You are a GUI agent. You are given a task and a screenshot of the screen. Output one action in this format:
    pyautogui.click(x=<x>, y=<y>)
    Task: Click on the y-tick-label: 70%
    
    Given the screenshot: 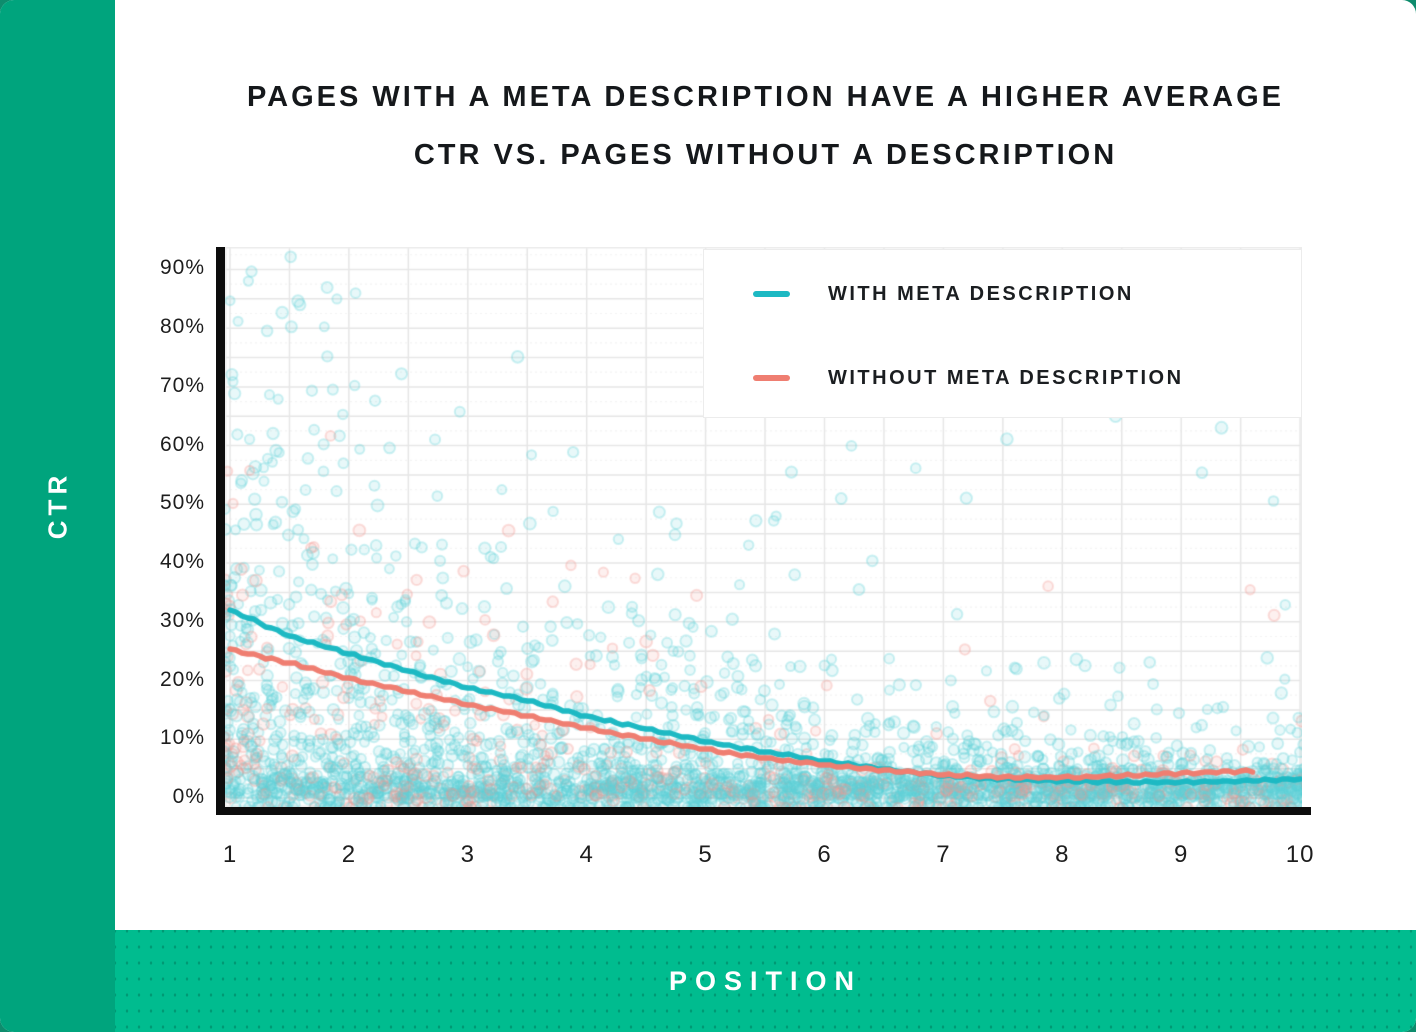 What is the action you would take?
    pyautogui.click(x=182, y=385)
    